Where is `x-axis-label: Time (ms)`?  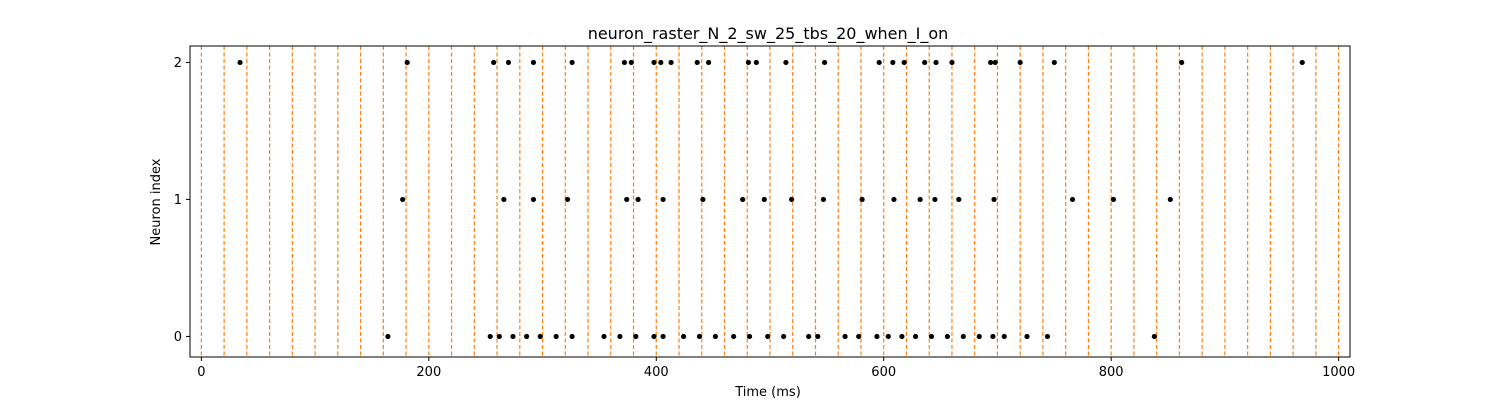 x-axis-label: Time (ms) is located at coordinates (767, 392).